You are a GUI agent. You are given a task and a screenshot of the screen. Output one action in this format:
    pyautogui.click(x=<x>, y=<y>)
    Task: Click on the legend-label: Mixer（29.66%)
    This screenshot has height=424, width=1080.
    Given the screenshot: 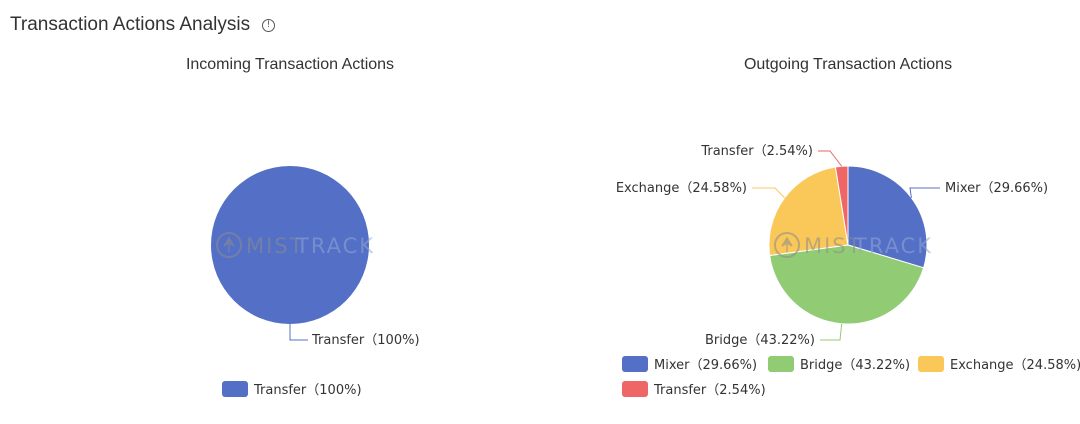 What is the action you would take?
    pyautogui.click(x=705, y=365)
    